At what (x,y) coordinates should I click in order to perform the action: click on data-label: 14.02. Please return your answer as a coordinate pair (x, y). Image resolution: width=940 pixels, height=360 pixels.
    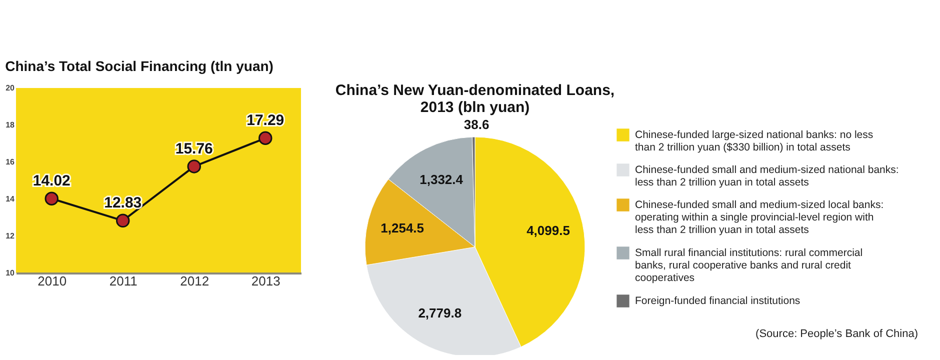
    Looking at the image, I should click on (51, 181).